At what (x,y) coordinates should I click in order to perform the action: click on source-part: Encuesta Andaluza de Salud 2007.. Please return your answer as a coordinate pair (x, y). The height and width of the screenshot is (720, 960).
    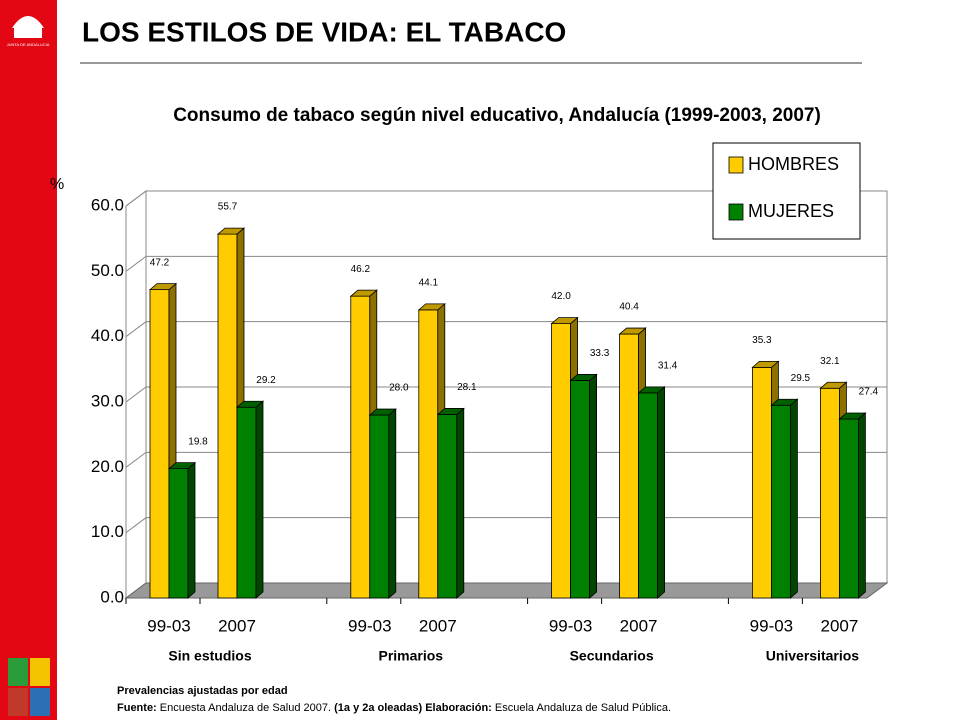
    Looking at the image, I should click on (245, 708).